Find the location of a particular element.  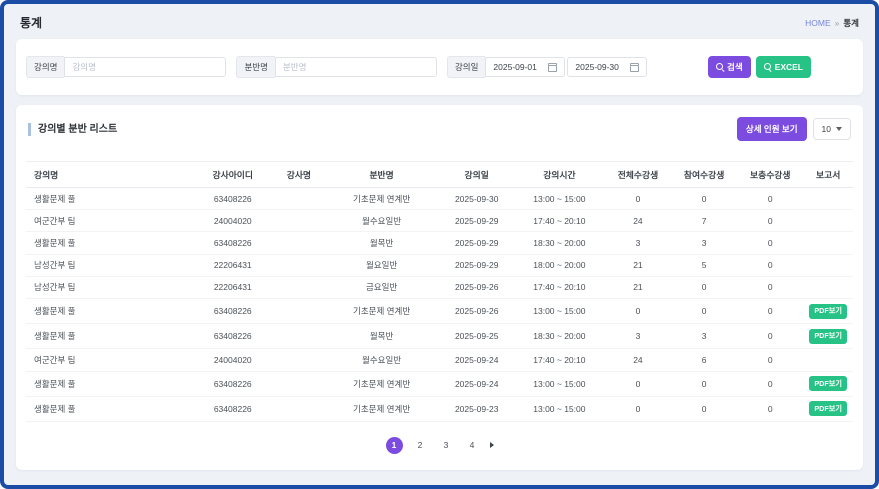

cell-total: 24 is located at coordinates (638, 360).